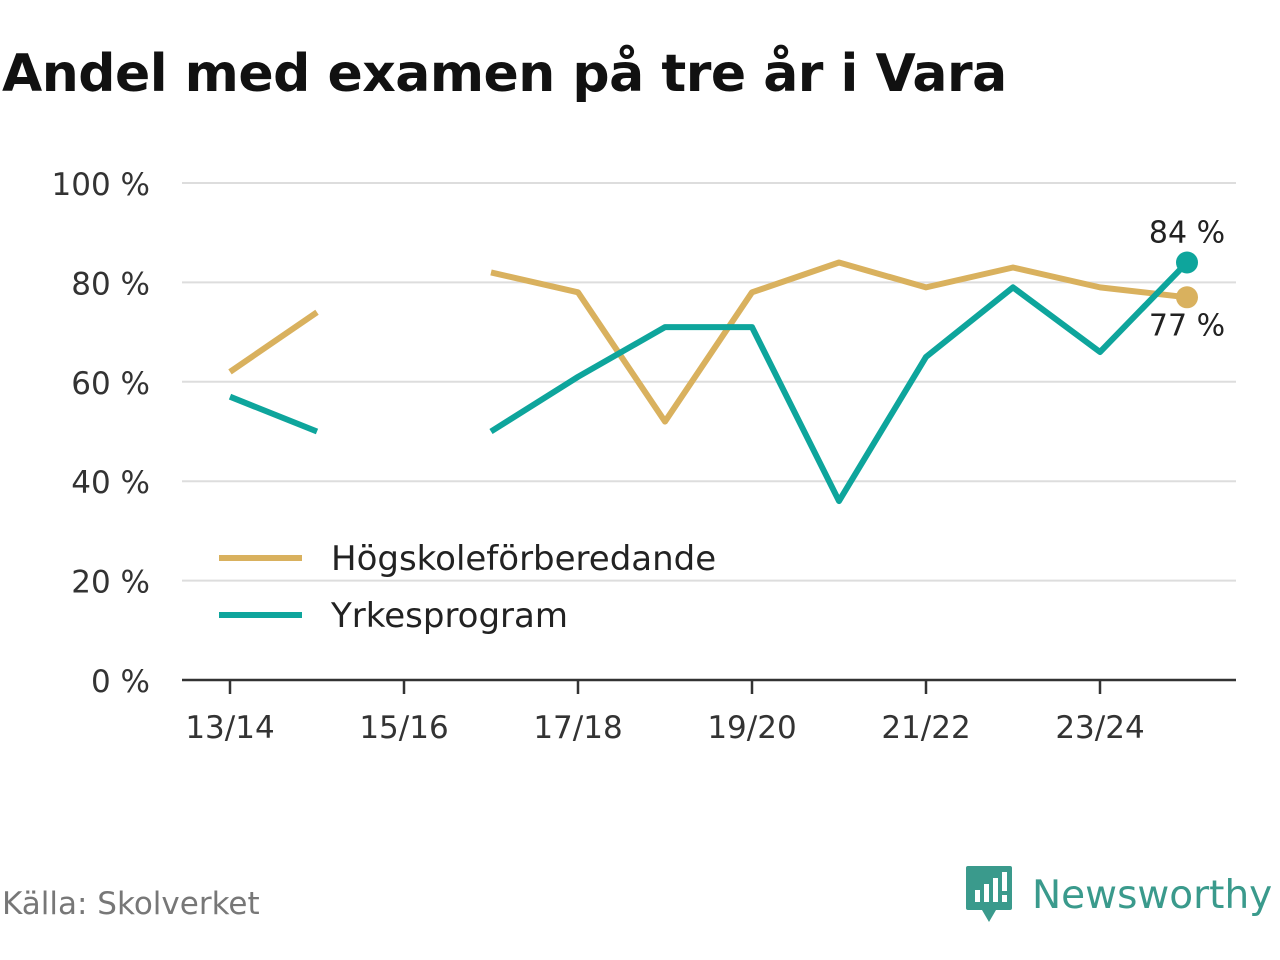 The image size is (1280, 960). Describe the element at coordinates (403, 728) in the screenshot. I see `x-tick-label: 15/16` at that location.